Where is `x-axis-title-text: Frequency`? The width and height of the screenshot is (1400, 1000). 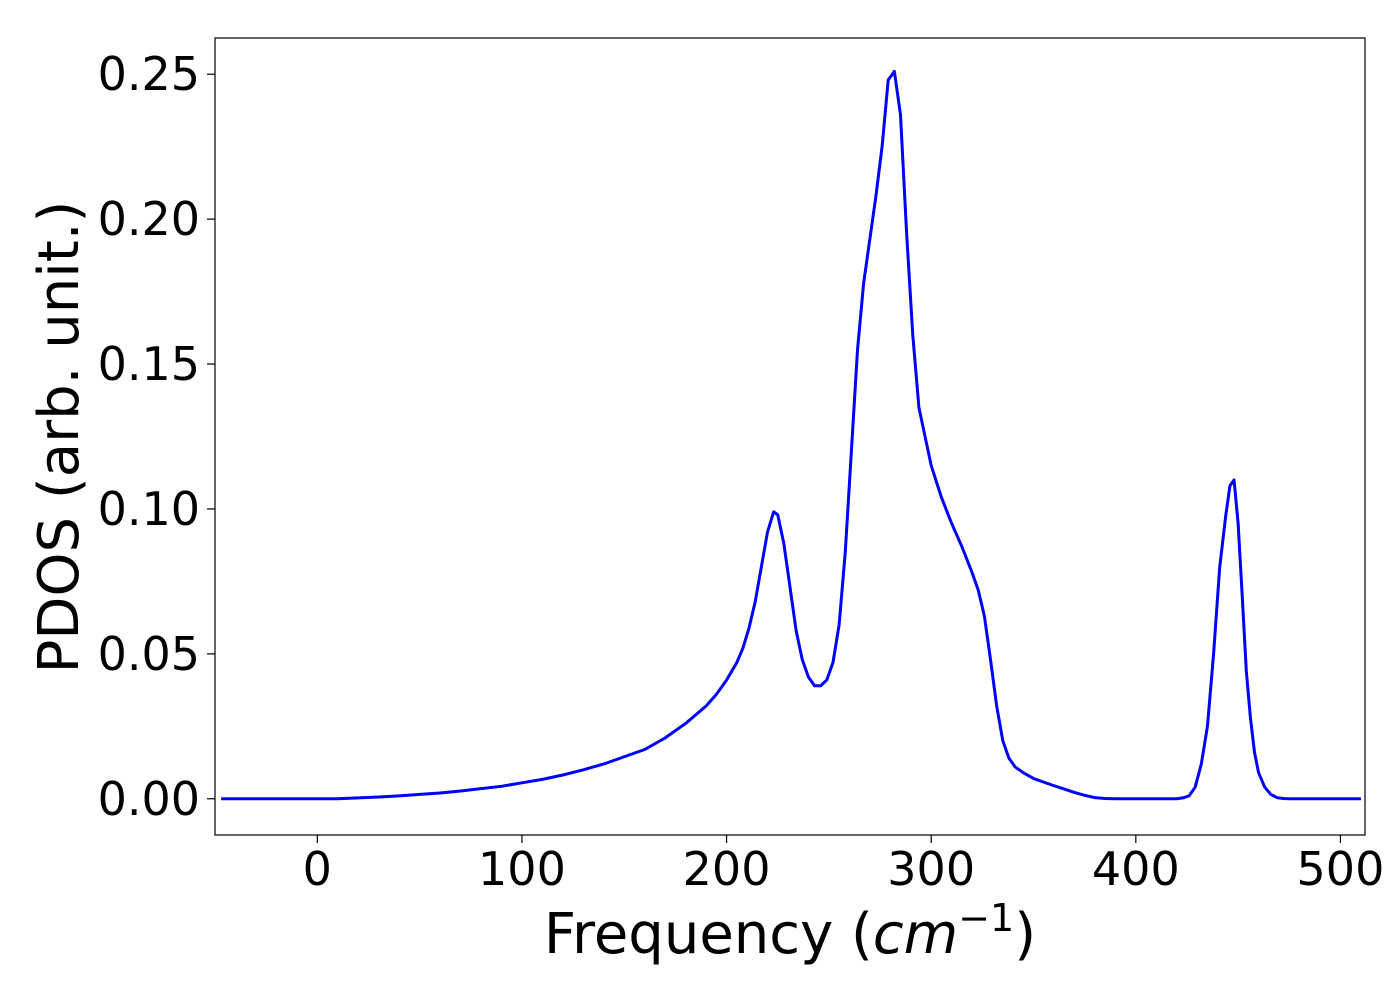 x-axis-title-text: Frequency is located at coordinates (688, 934).